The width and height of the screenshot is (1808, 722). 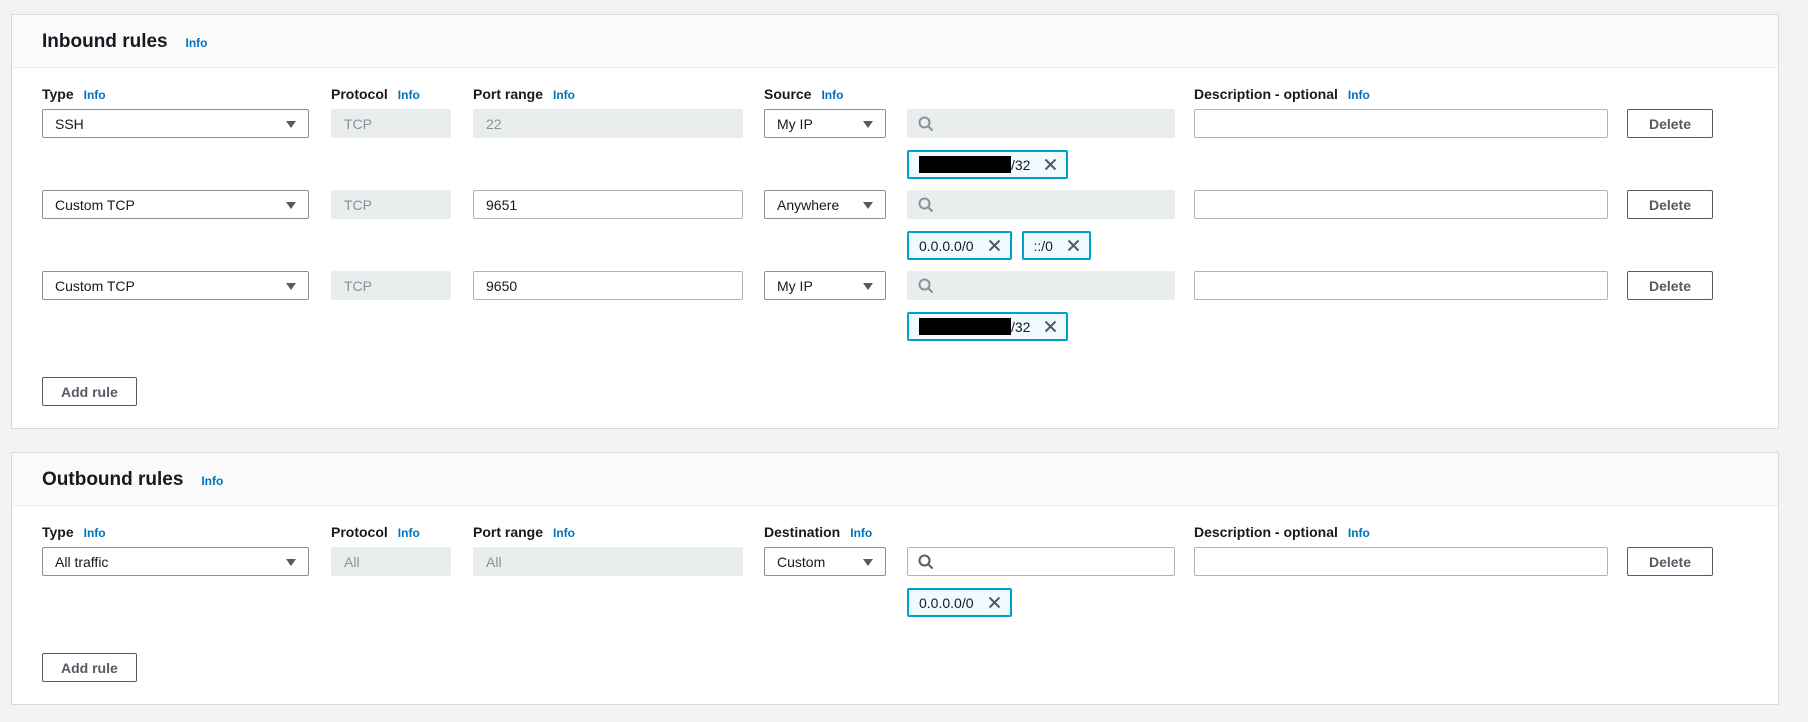 What do you see at coordinates (1056, 245) in the screenshot?
I see `cidr-token: ::/0` at bounding box center [1056, 245].